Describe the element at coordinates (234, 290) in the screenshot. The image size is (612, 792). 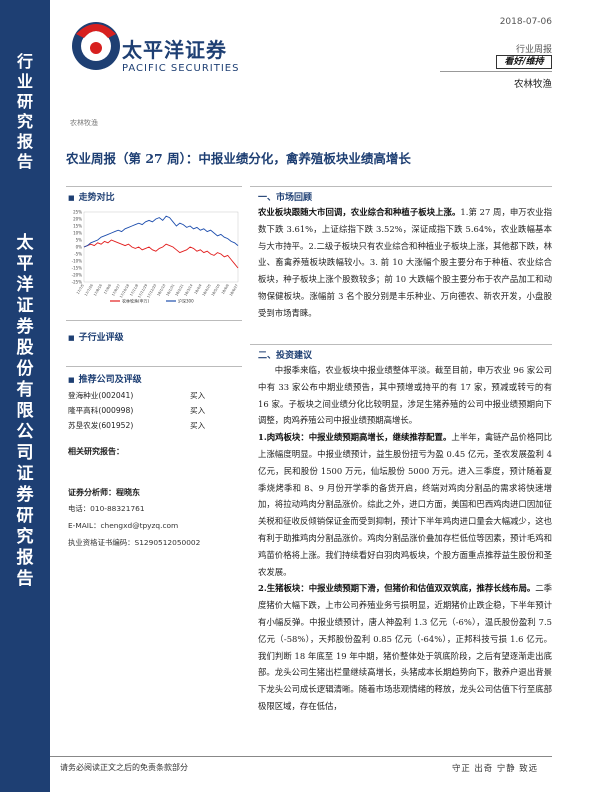
I see `x-tick-label: 18/6/27` at that location.